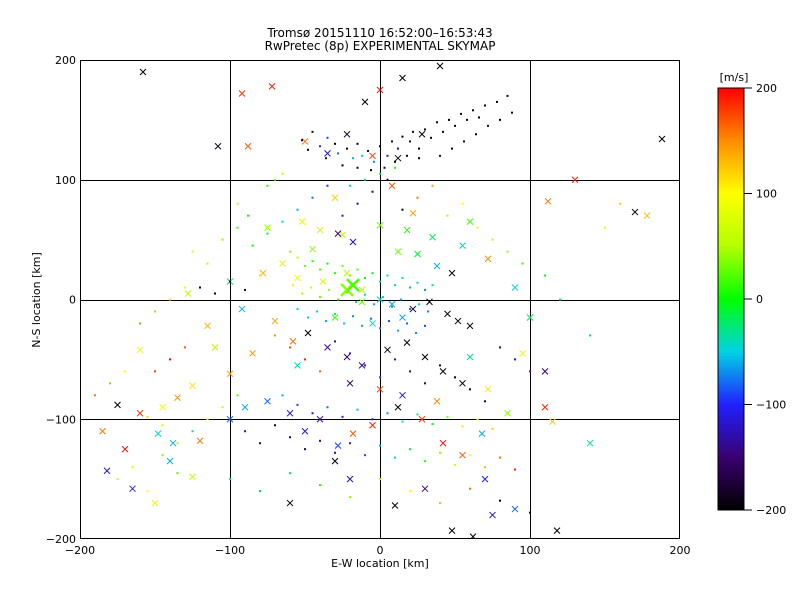 Image resolution: width=800 pixels, height=600 pixels. I want to click on x-tick-label: 200, so click(680, 550).